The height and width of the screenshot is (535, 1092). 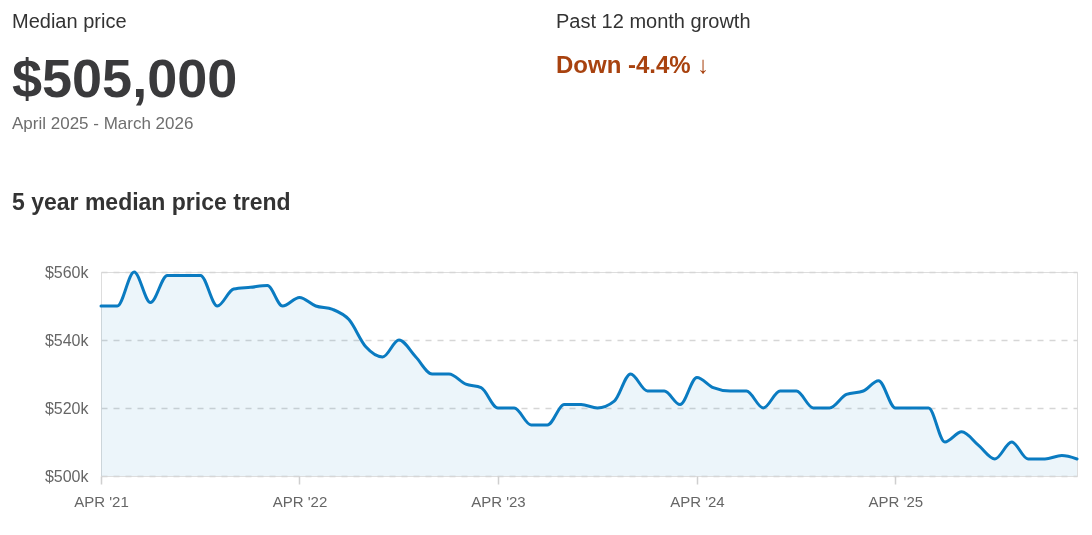 What do you see at coordinates (69, 21) in the screenshot?
I see `text: Median price` at bounding box center [69, 21].